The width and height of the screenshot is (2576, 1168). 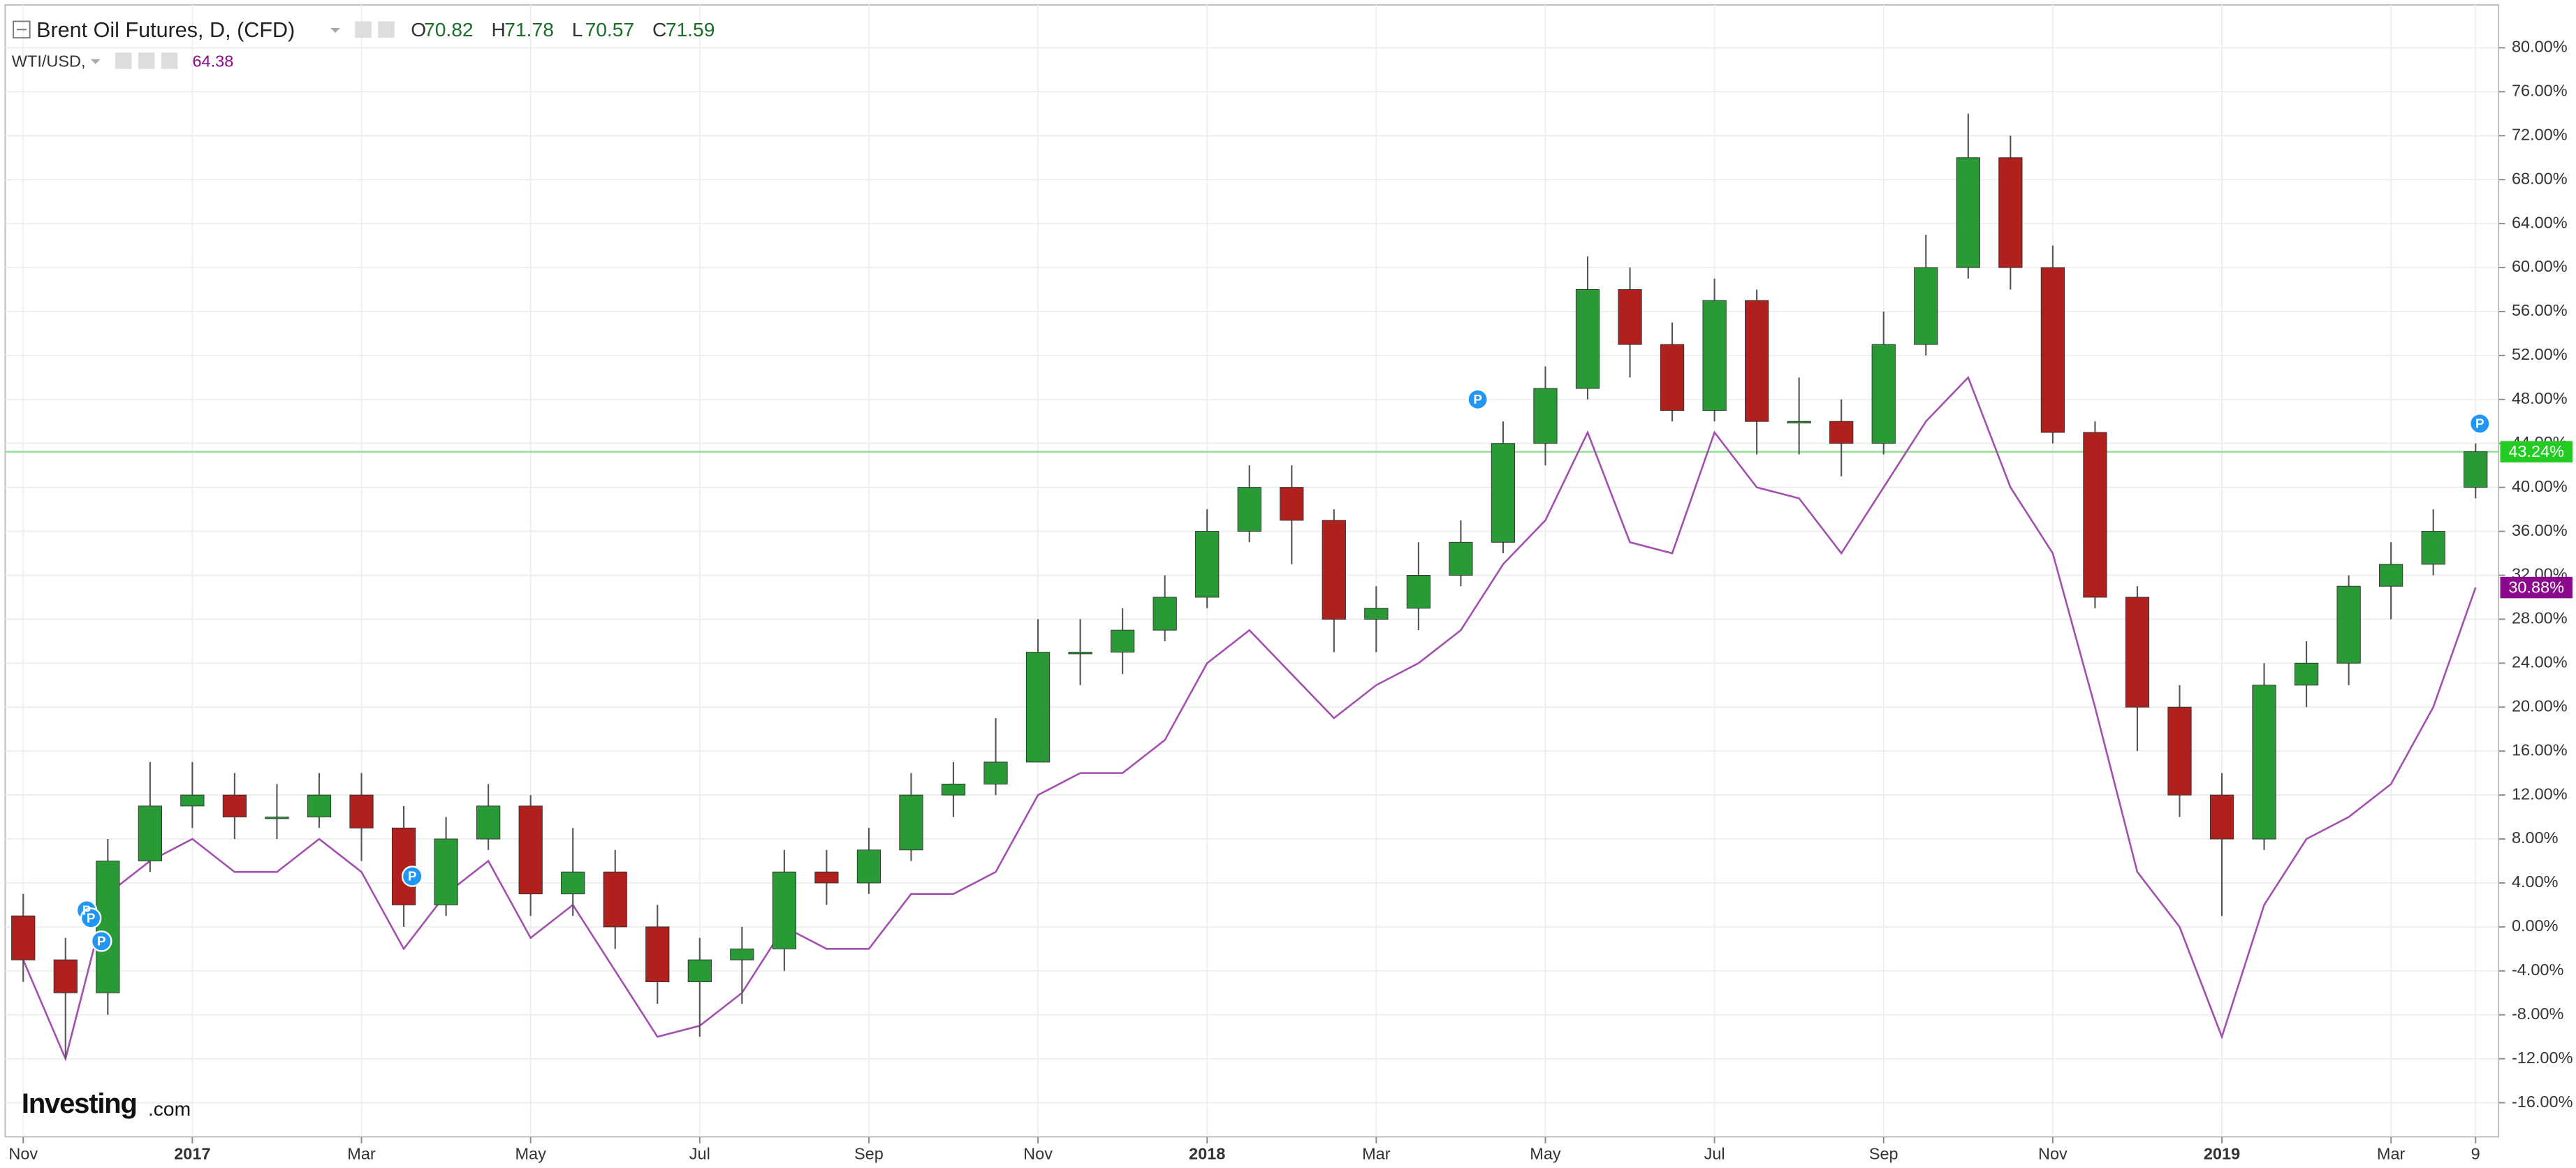 I want to click on logo: Investing, so click(x=79, y=1103).